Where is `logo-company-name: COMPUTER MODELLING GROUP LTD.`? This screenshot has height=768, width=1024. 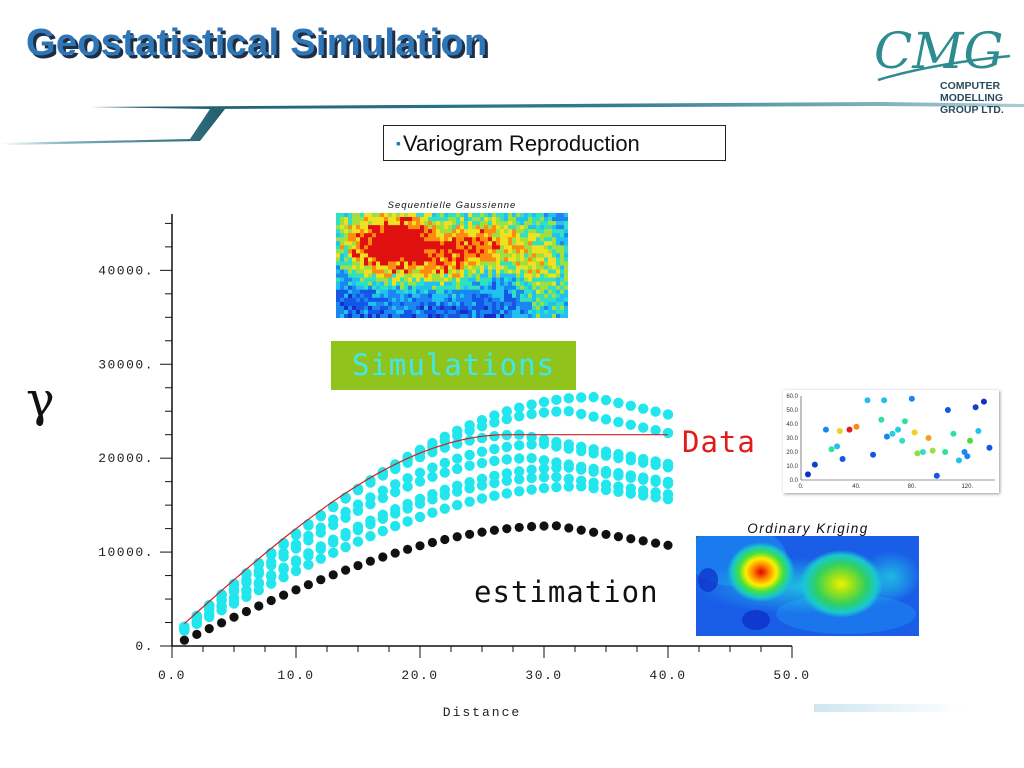
logo-company-name: COMPUTER MODELLING GROUP LTD. is located at coordinates (972, 98).